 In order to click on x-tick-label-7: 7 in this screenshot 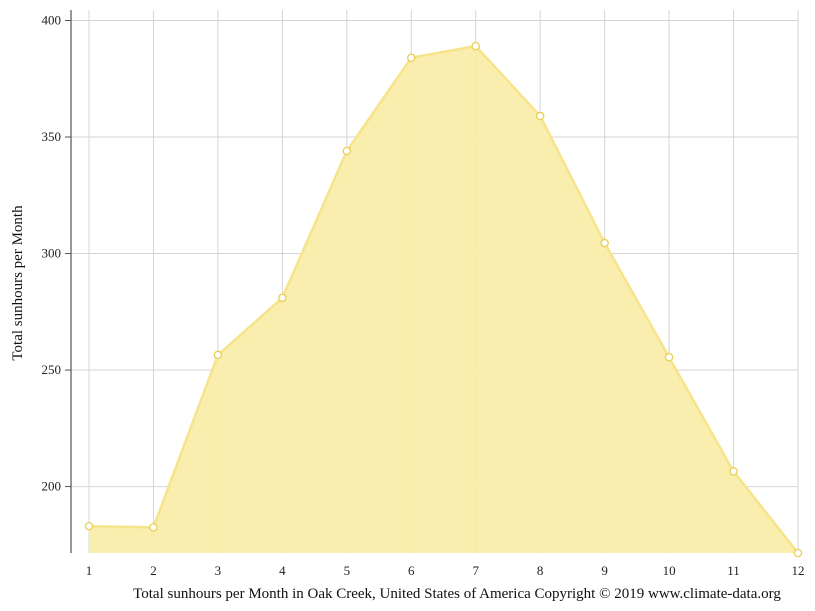, I will do `click(475, 570)`.